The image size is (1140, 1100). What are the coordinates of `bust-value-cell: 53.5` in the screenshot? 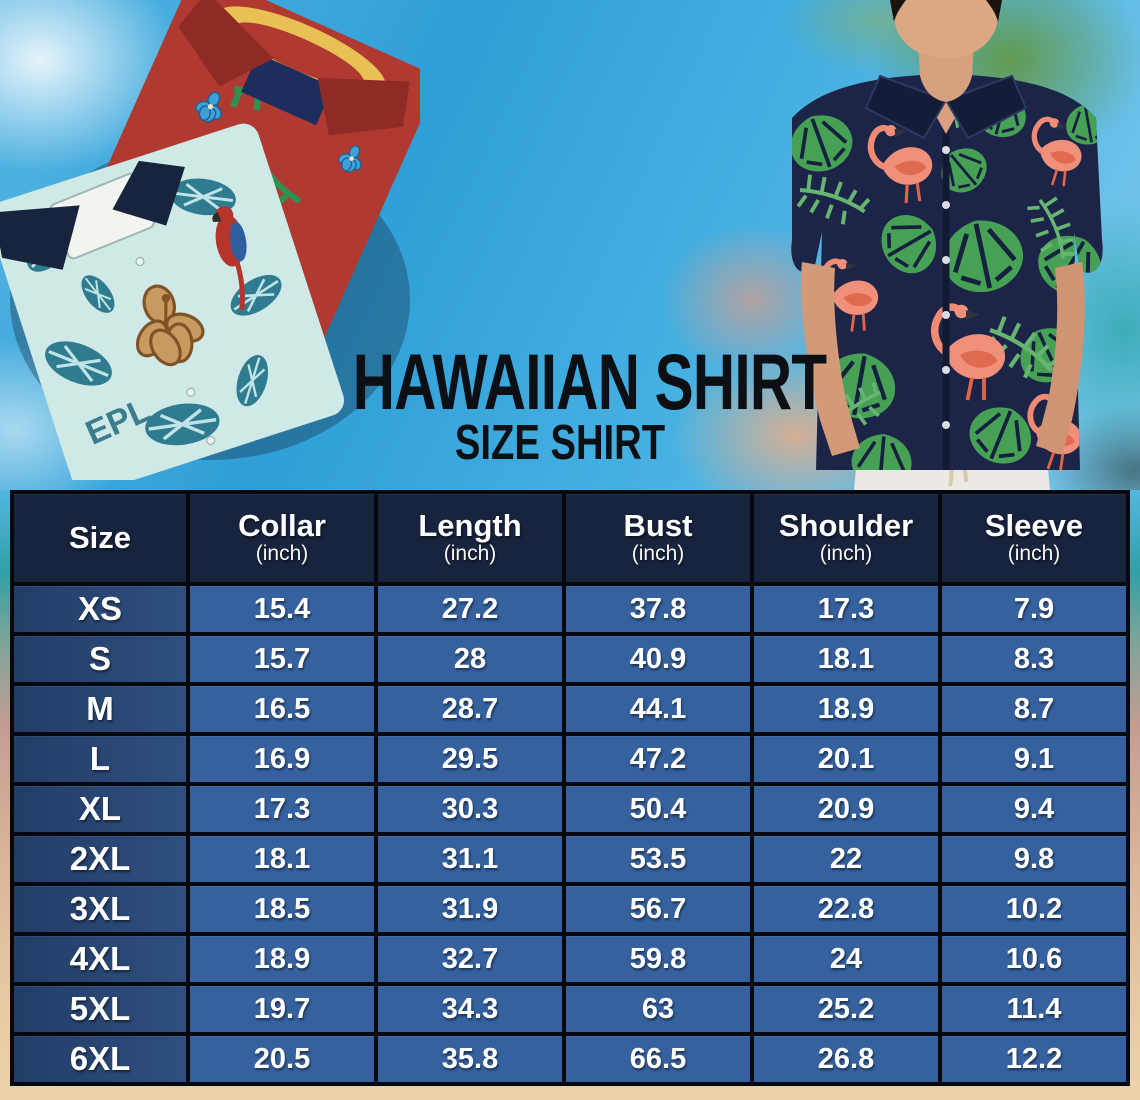 It's located at (658, 859).